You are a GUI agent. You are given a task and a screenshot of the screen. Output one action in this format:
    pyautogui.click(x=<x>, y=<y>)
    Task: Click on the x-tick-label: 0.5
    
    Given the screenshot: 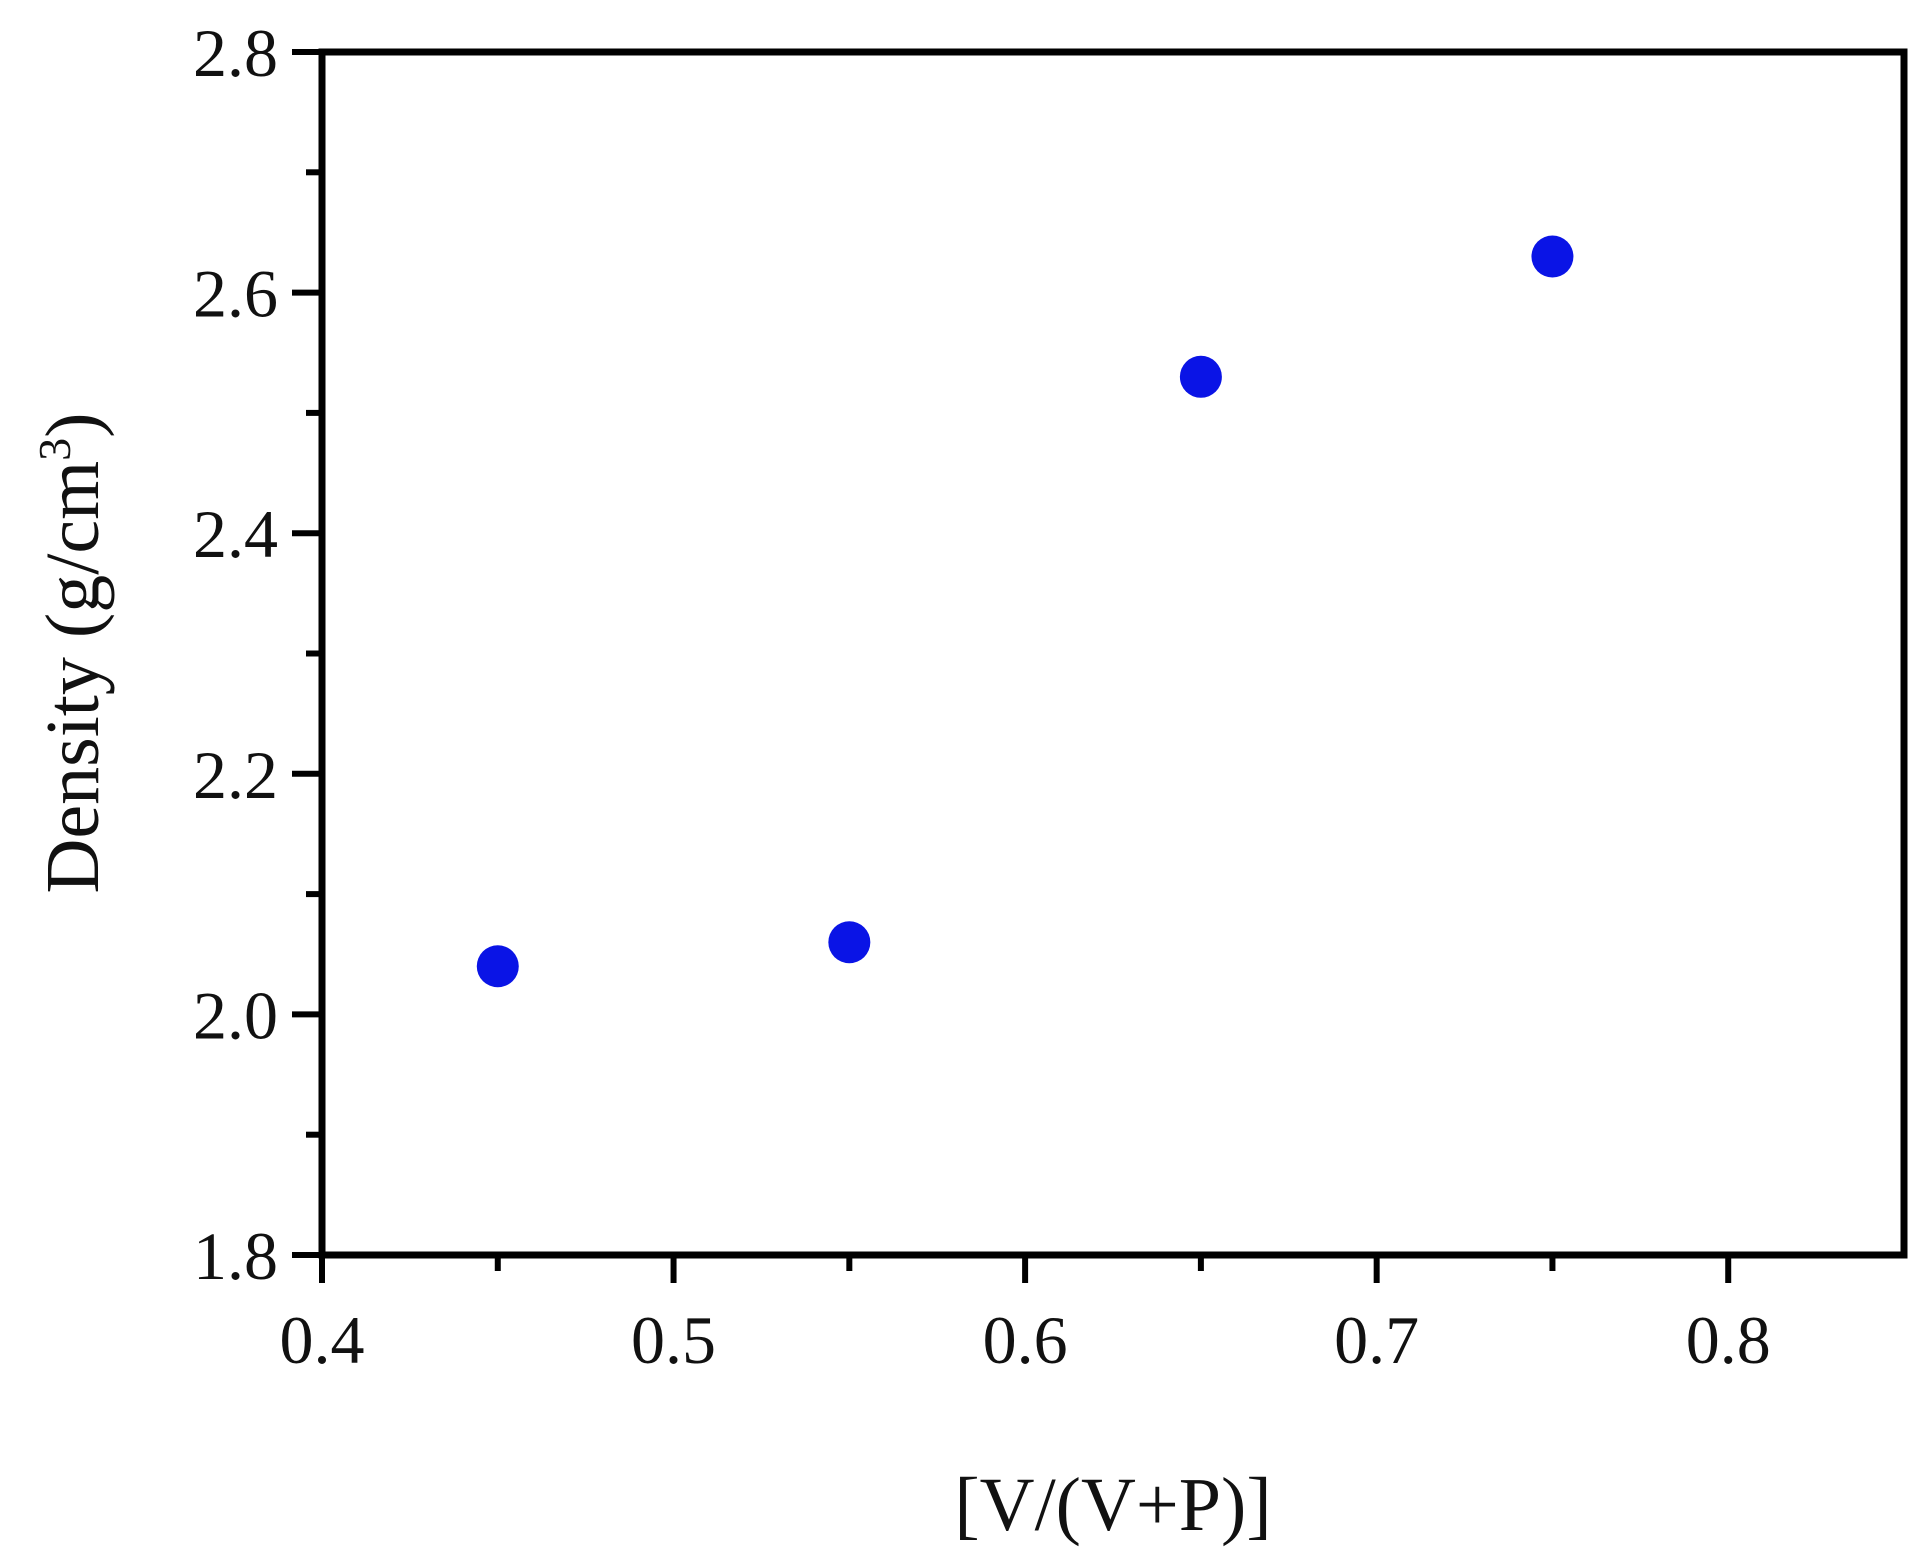 What is the action you would take?
    pyautogui.click(x=673, y=1340)
    